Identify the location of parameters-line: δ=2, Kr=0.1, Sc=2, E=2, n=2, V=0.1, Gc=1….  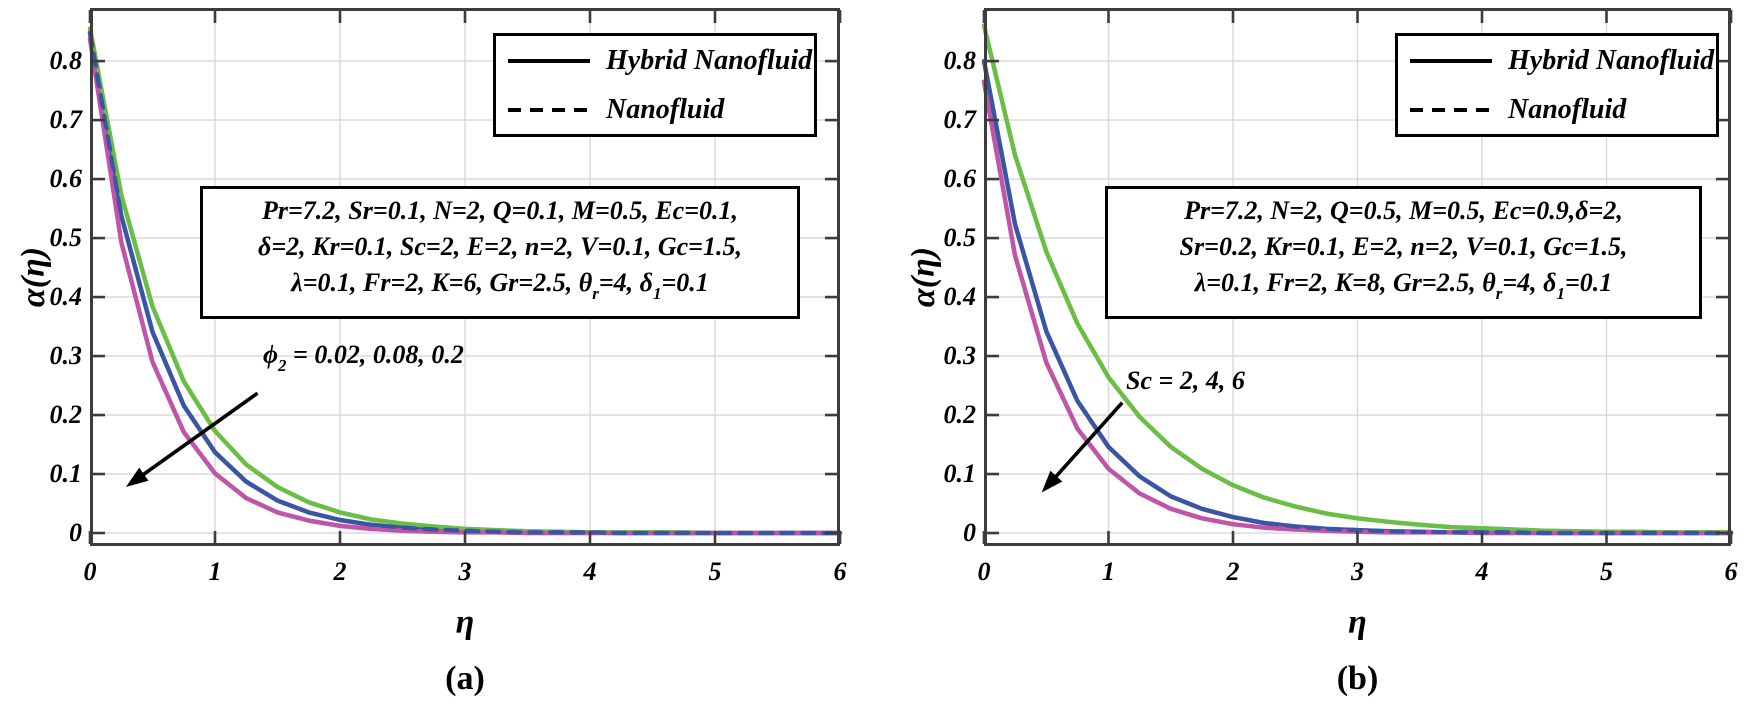
(500, 247).